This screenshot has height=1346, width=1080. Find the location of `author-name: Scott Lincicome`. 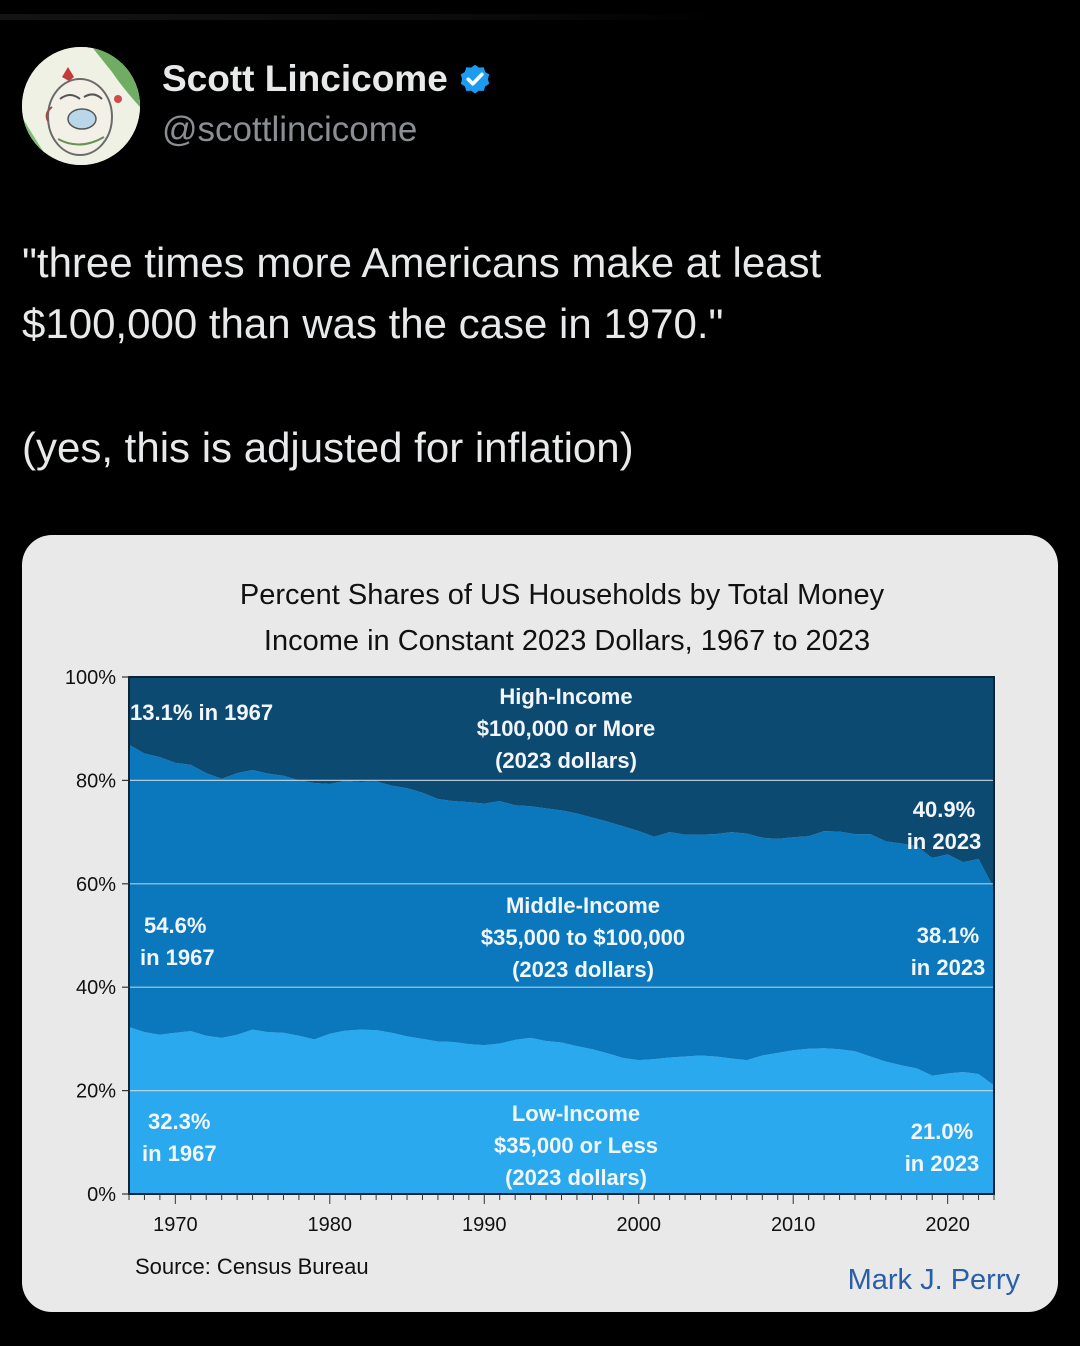

author-name: Scott Lincicome is located at coordinates (305, 78).